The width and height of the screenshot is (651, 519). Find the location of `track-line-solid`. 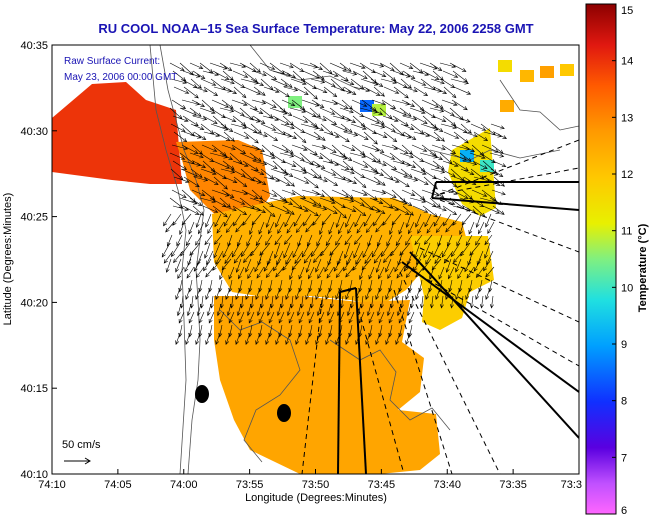

track-line-solid is located at coordinates (348, 290).